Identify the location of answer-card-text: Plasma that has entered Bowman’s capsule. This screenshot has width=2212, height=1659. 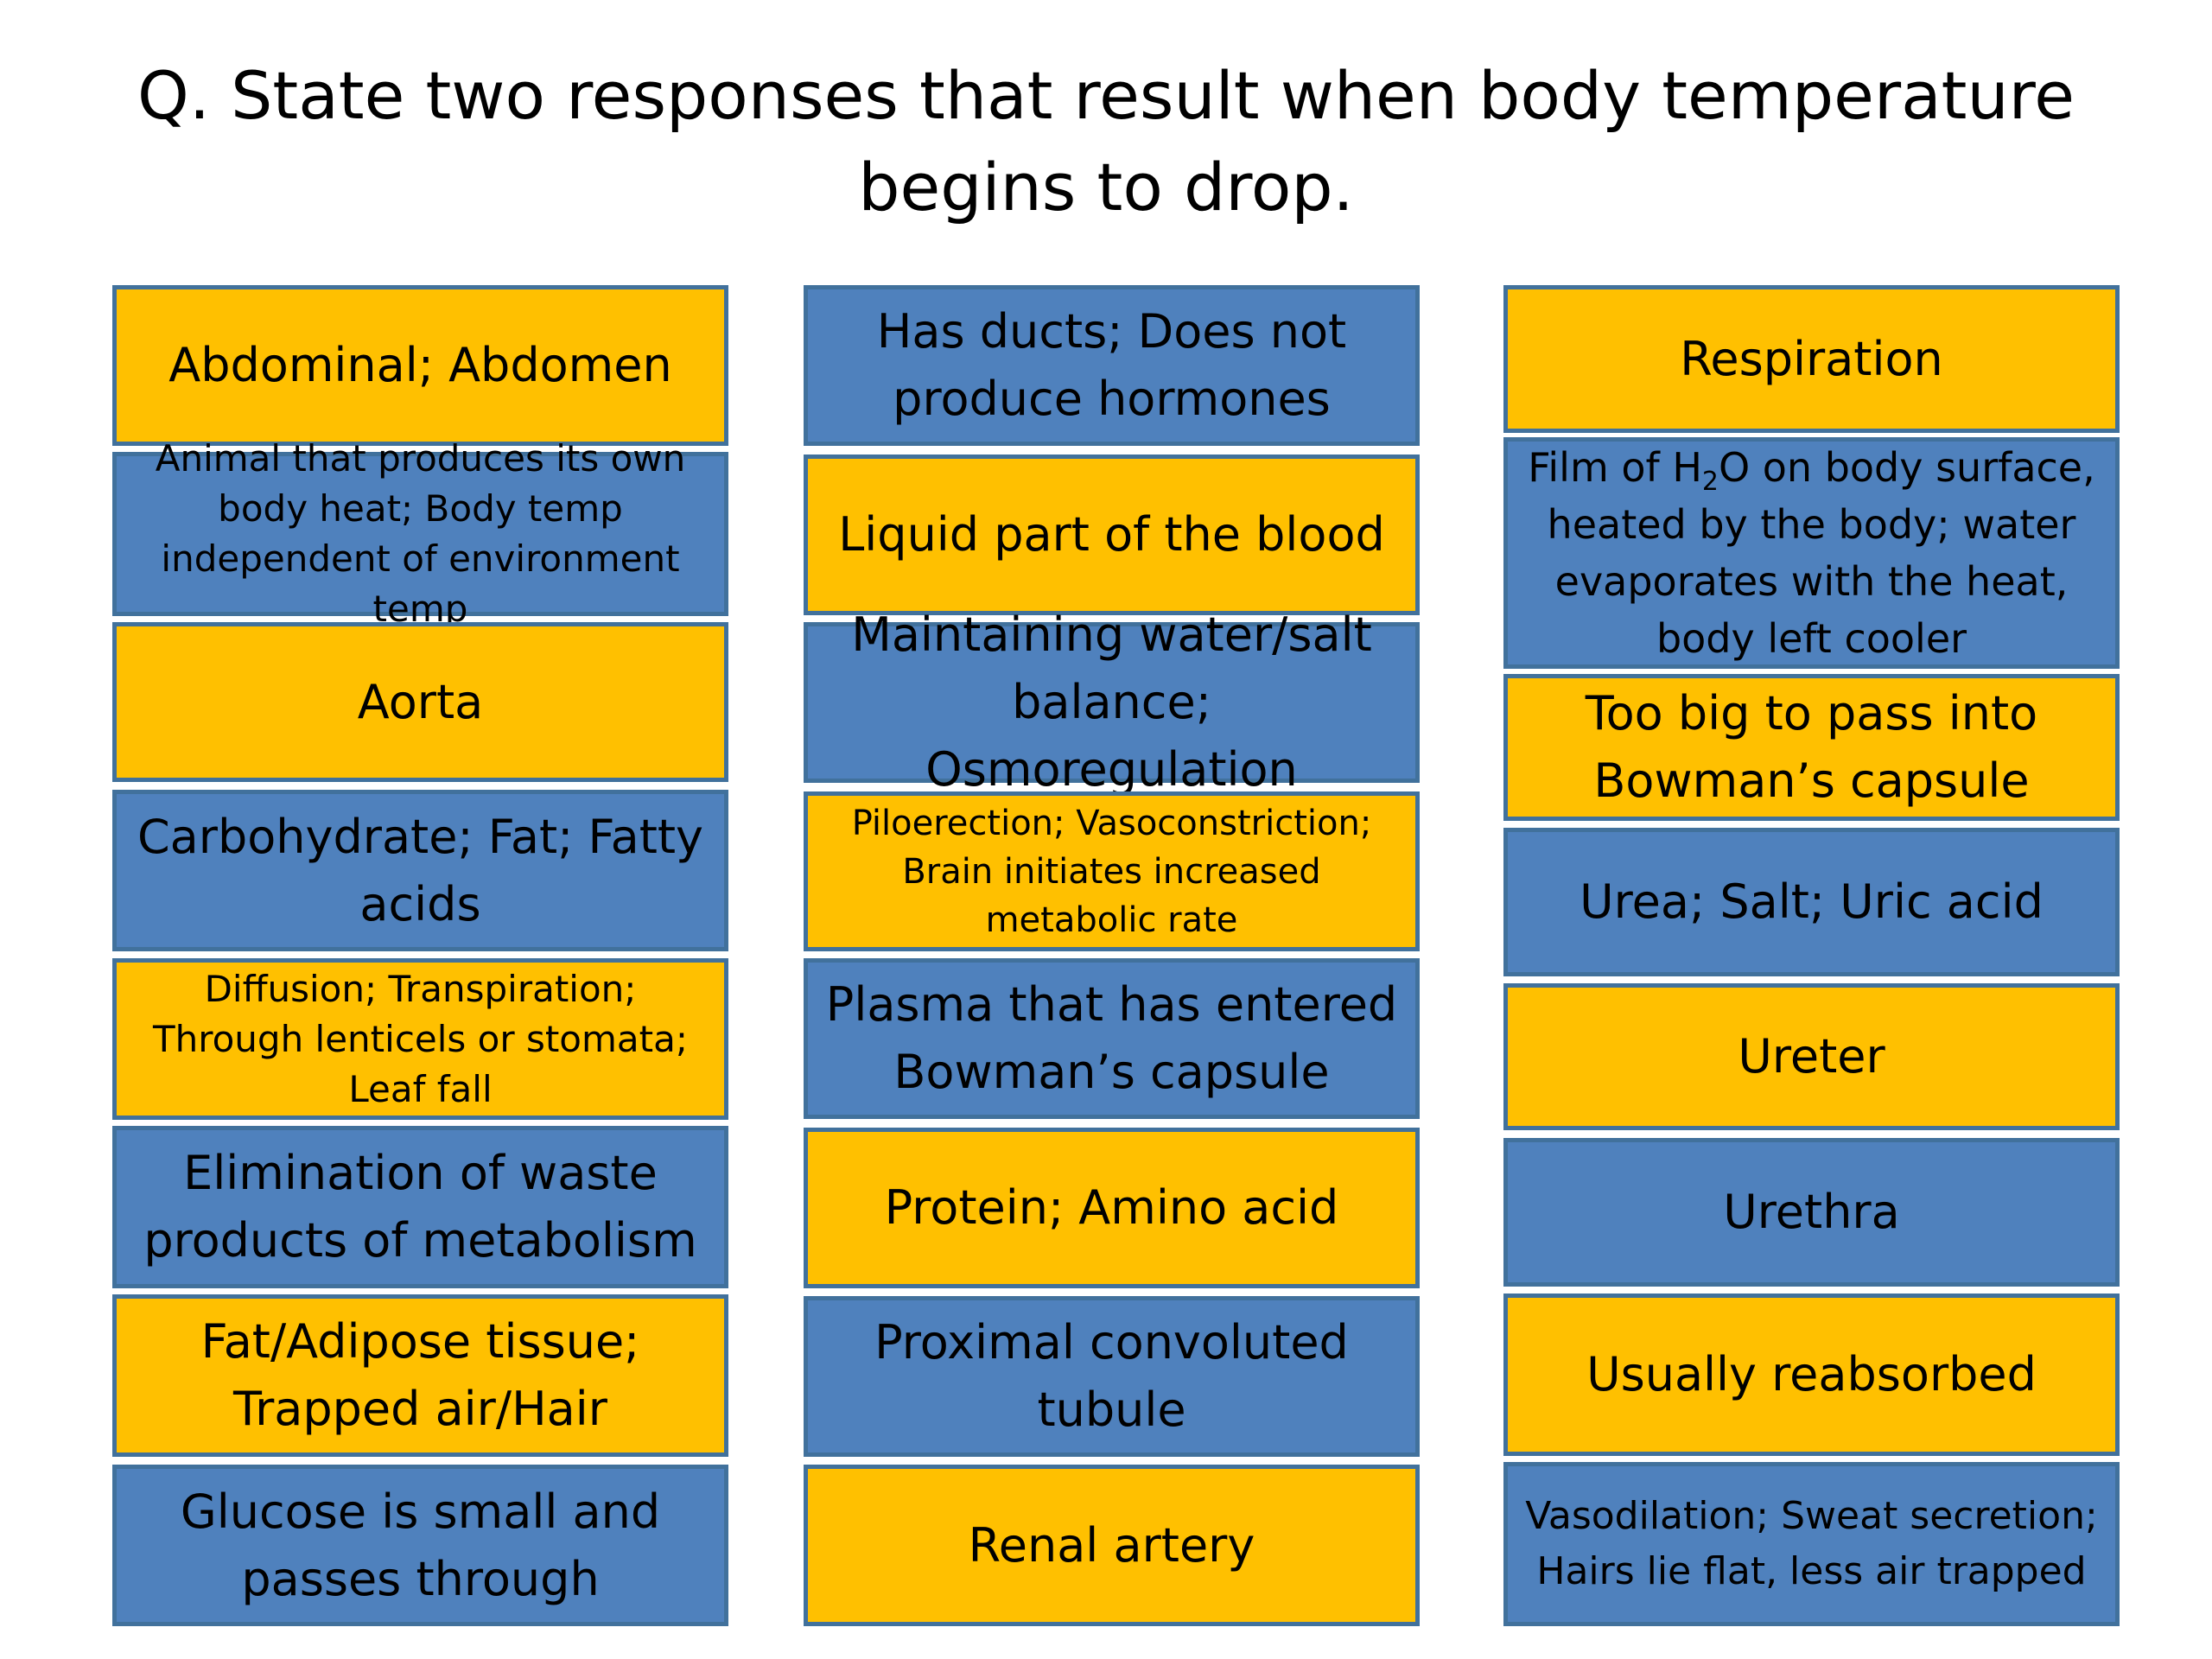
(1111, 1038).